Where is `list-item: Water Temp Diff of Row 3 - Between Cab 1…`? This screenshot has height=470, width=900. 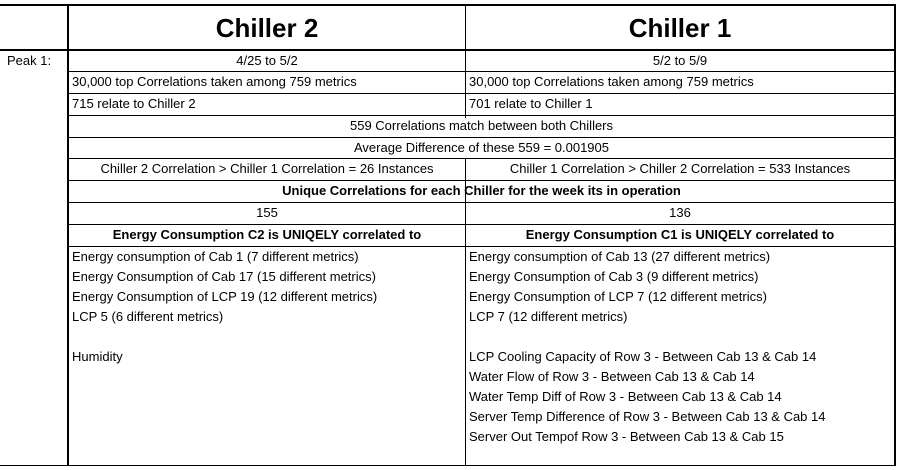 list-item: Water Temp Diff of Row 3 - Between Cab 1… is located at coordinates (625, 396).